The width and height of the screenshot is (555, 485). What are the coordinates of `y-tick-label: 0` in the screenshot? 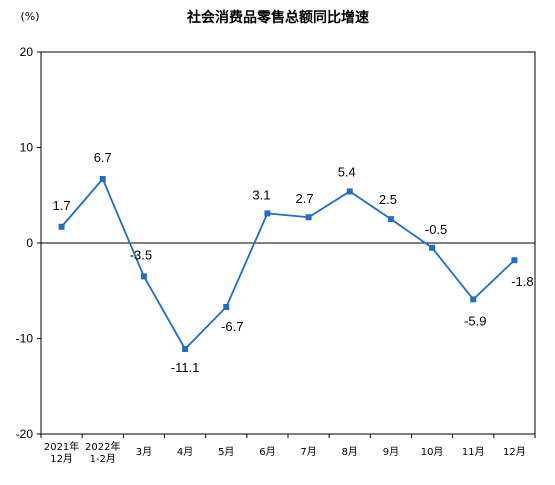 It's located at (29, 243).